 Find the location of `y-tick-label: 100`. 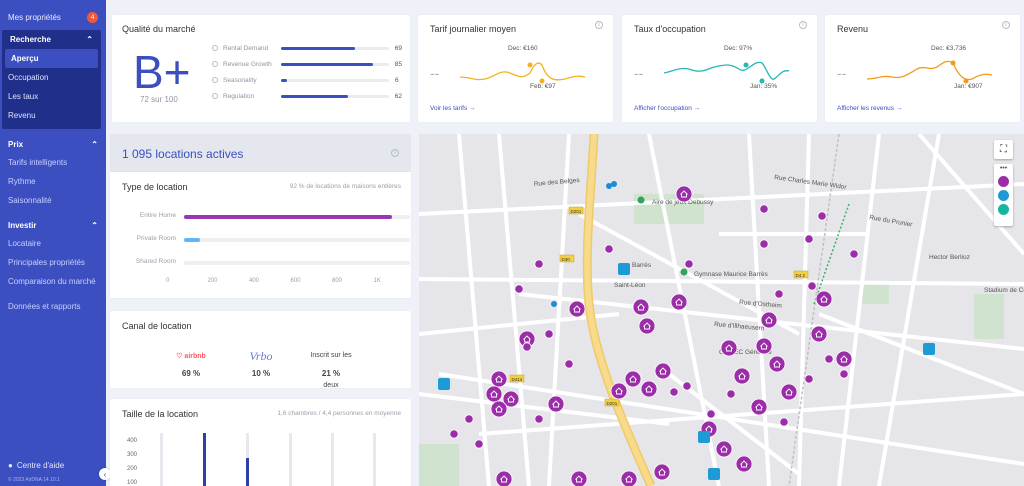

y-tick-label: 100 is located at coordinates (132, 483).